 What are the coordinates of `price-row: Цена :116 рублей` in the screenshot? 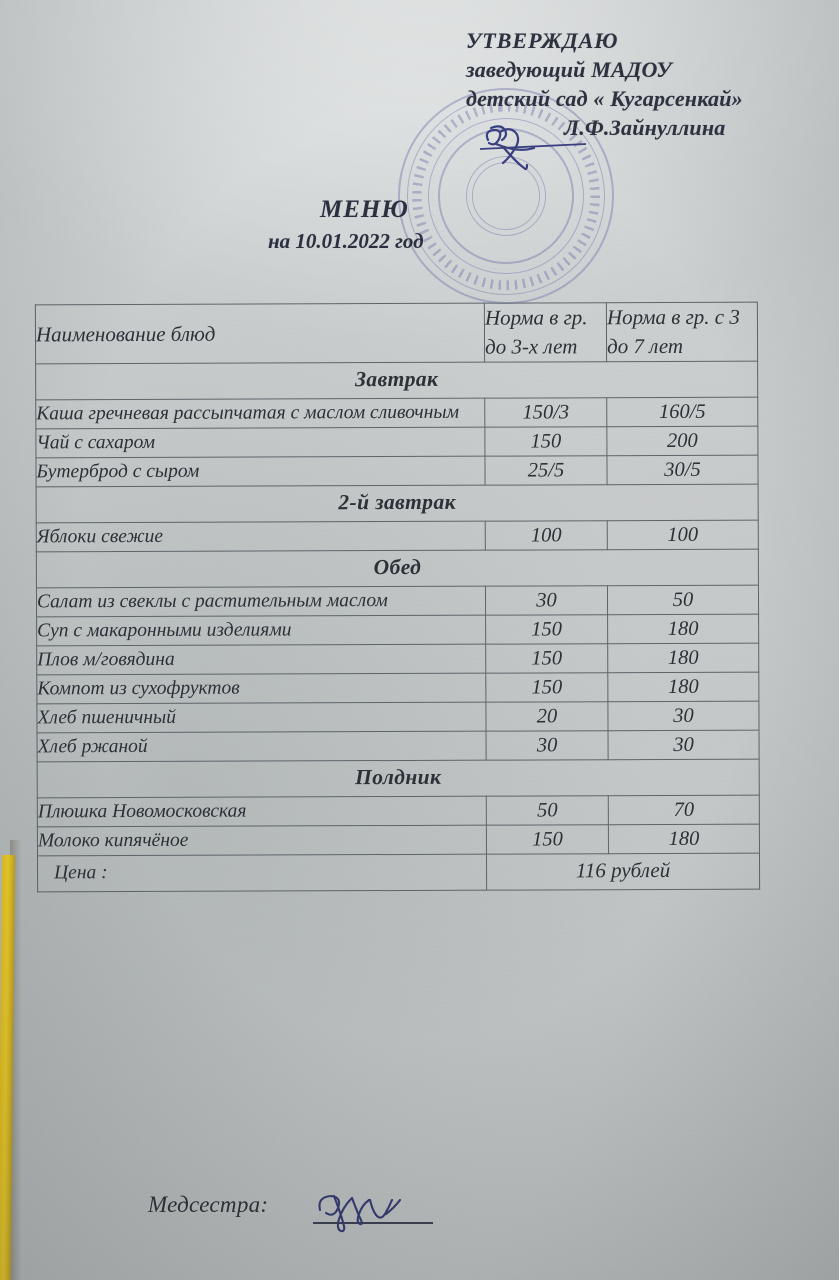 It's located at (398, 872).